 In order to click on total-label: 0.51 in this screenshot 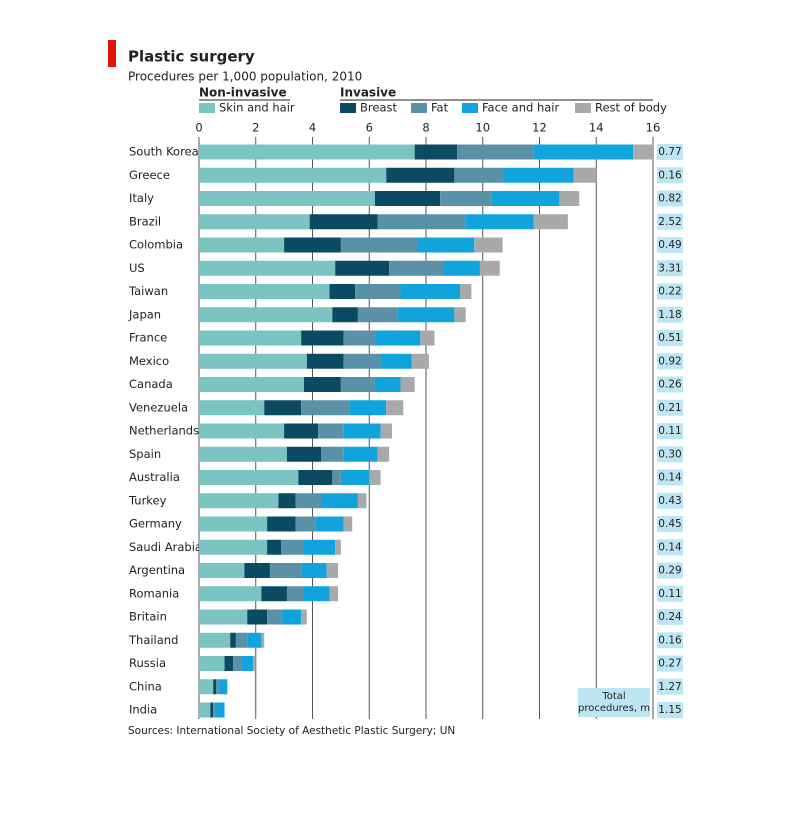, I will do `click(669, 338)`.